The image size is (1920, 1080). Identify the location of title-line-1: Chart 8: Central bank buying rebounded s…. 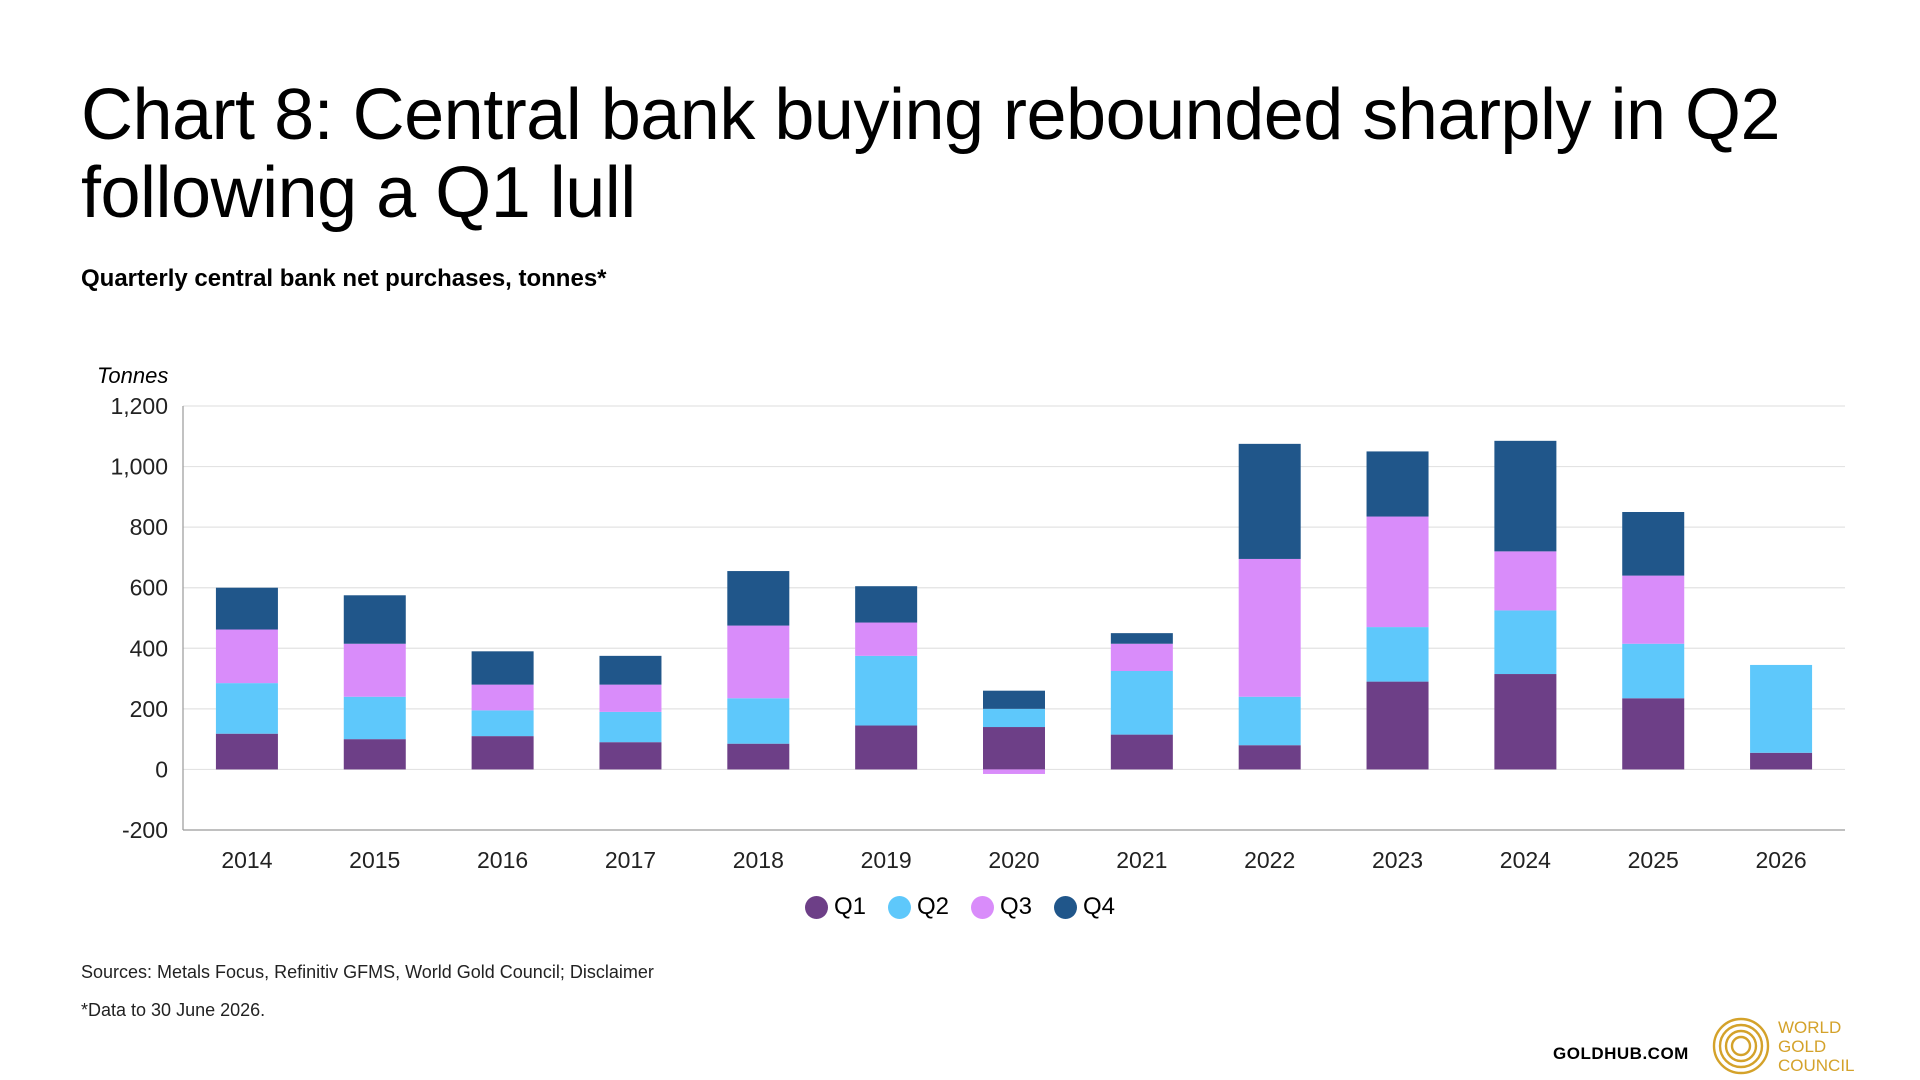
(931, 115).